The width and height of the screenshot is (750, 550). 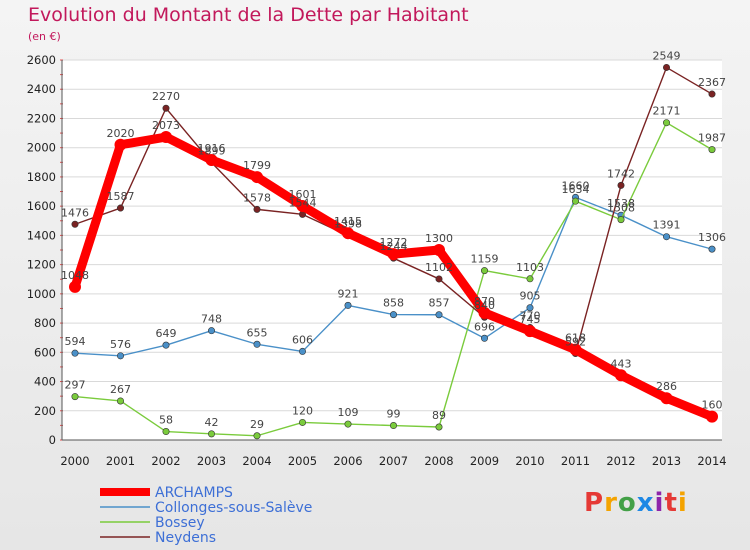 What do you see at coordinates (667, 55) in the screenshot?
I see `data-label-neydens: 2549` at bounding box center [667, 55].